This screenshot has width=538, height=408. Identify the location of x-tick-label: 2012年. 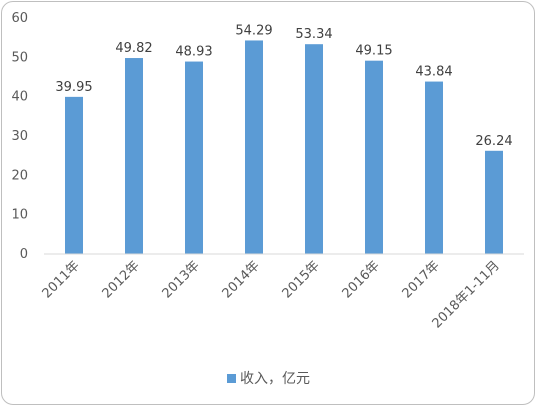
(121, 279).